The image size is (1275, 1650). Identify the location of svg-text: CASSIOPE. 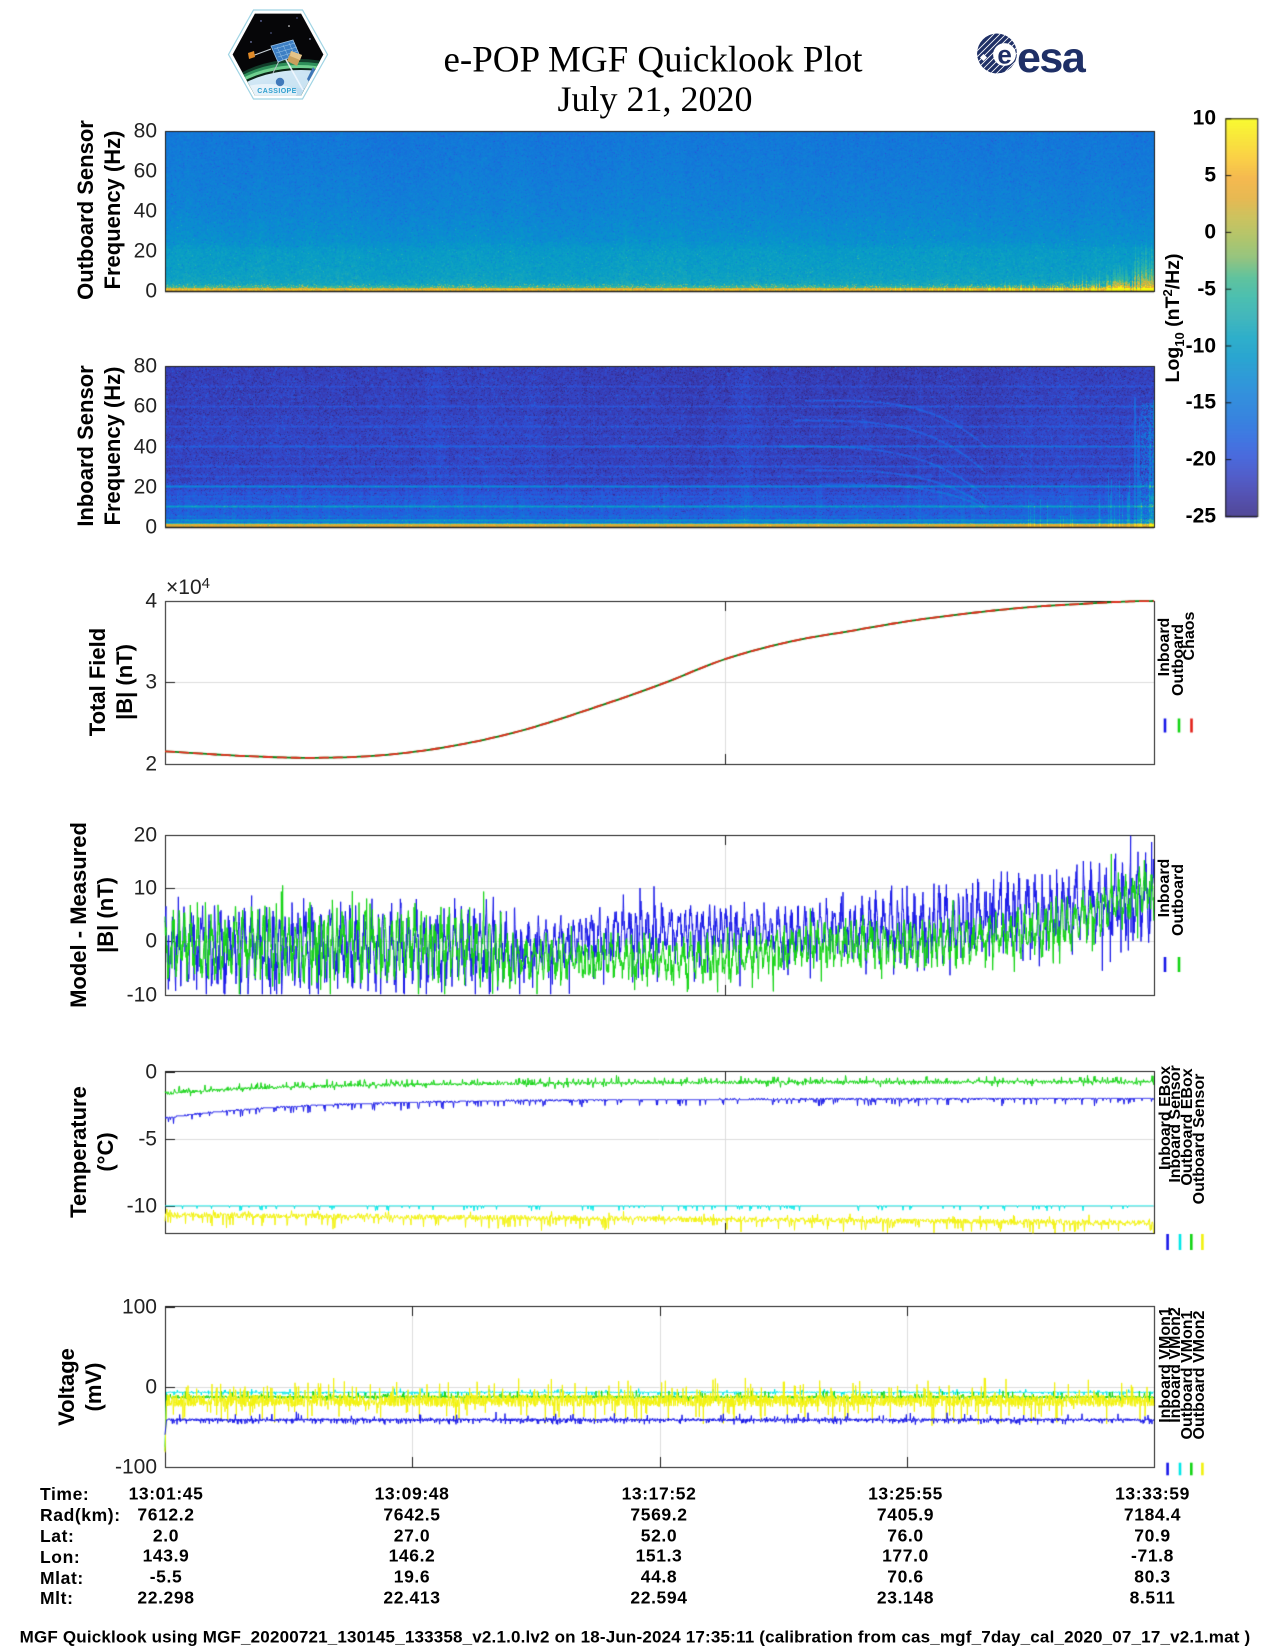
(276, 91).